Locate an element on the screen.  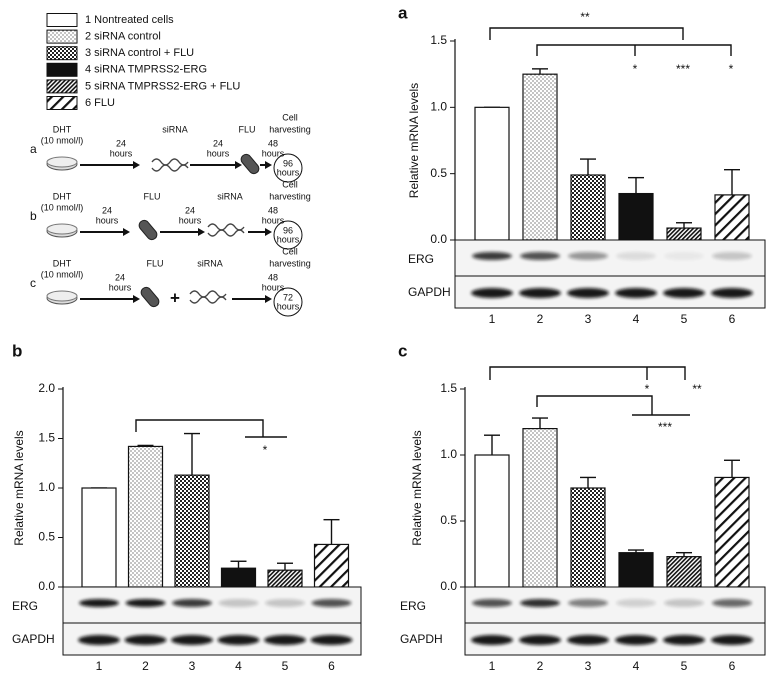
x-tick-label: 4 is located at coordinates (636, 319).